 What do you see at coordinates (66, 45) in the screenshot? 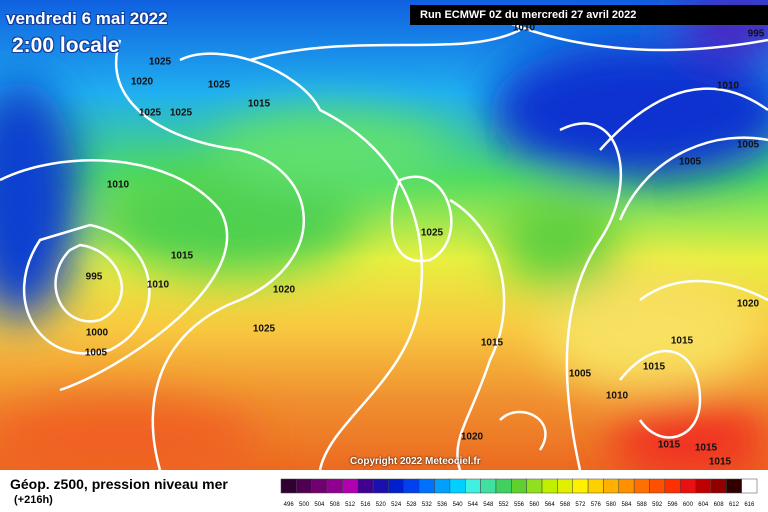
I see `time: 2:00 locale` at bounding box center [66, 45].